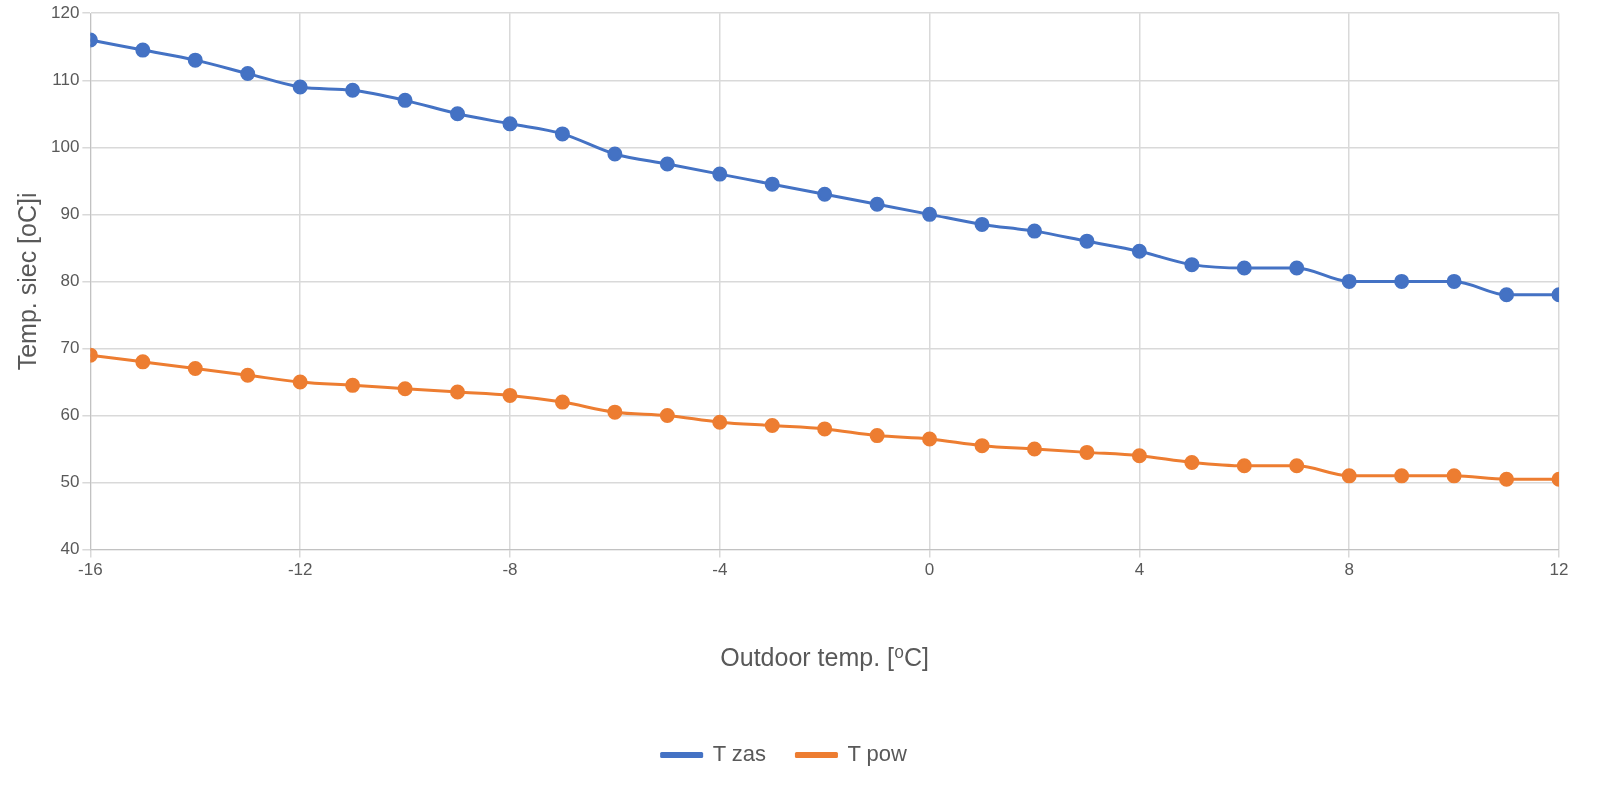 The width and height of the screenshot is (1599, 796). I want to click on y-tick-label: 50, so click(70, 482).